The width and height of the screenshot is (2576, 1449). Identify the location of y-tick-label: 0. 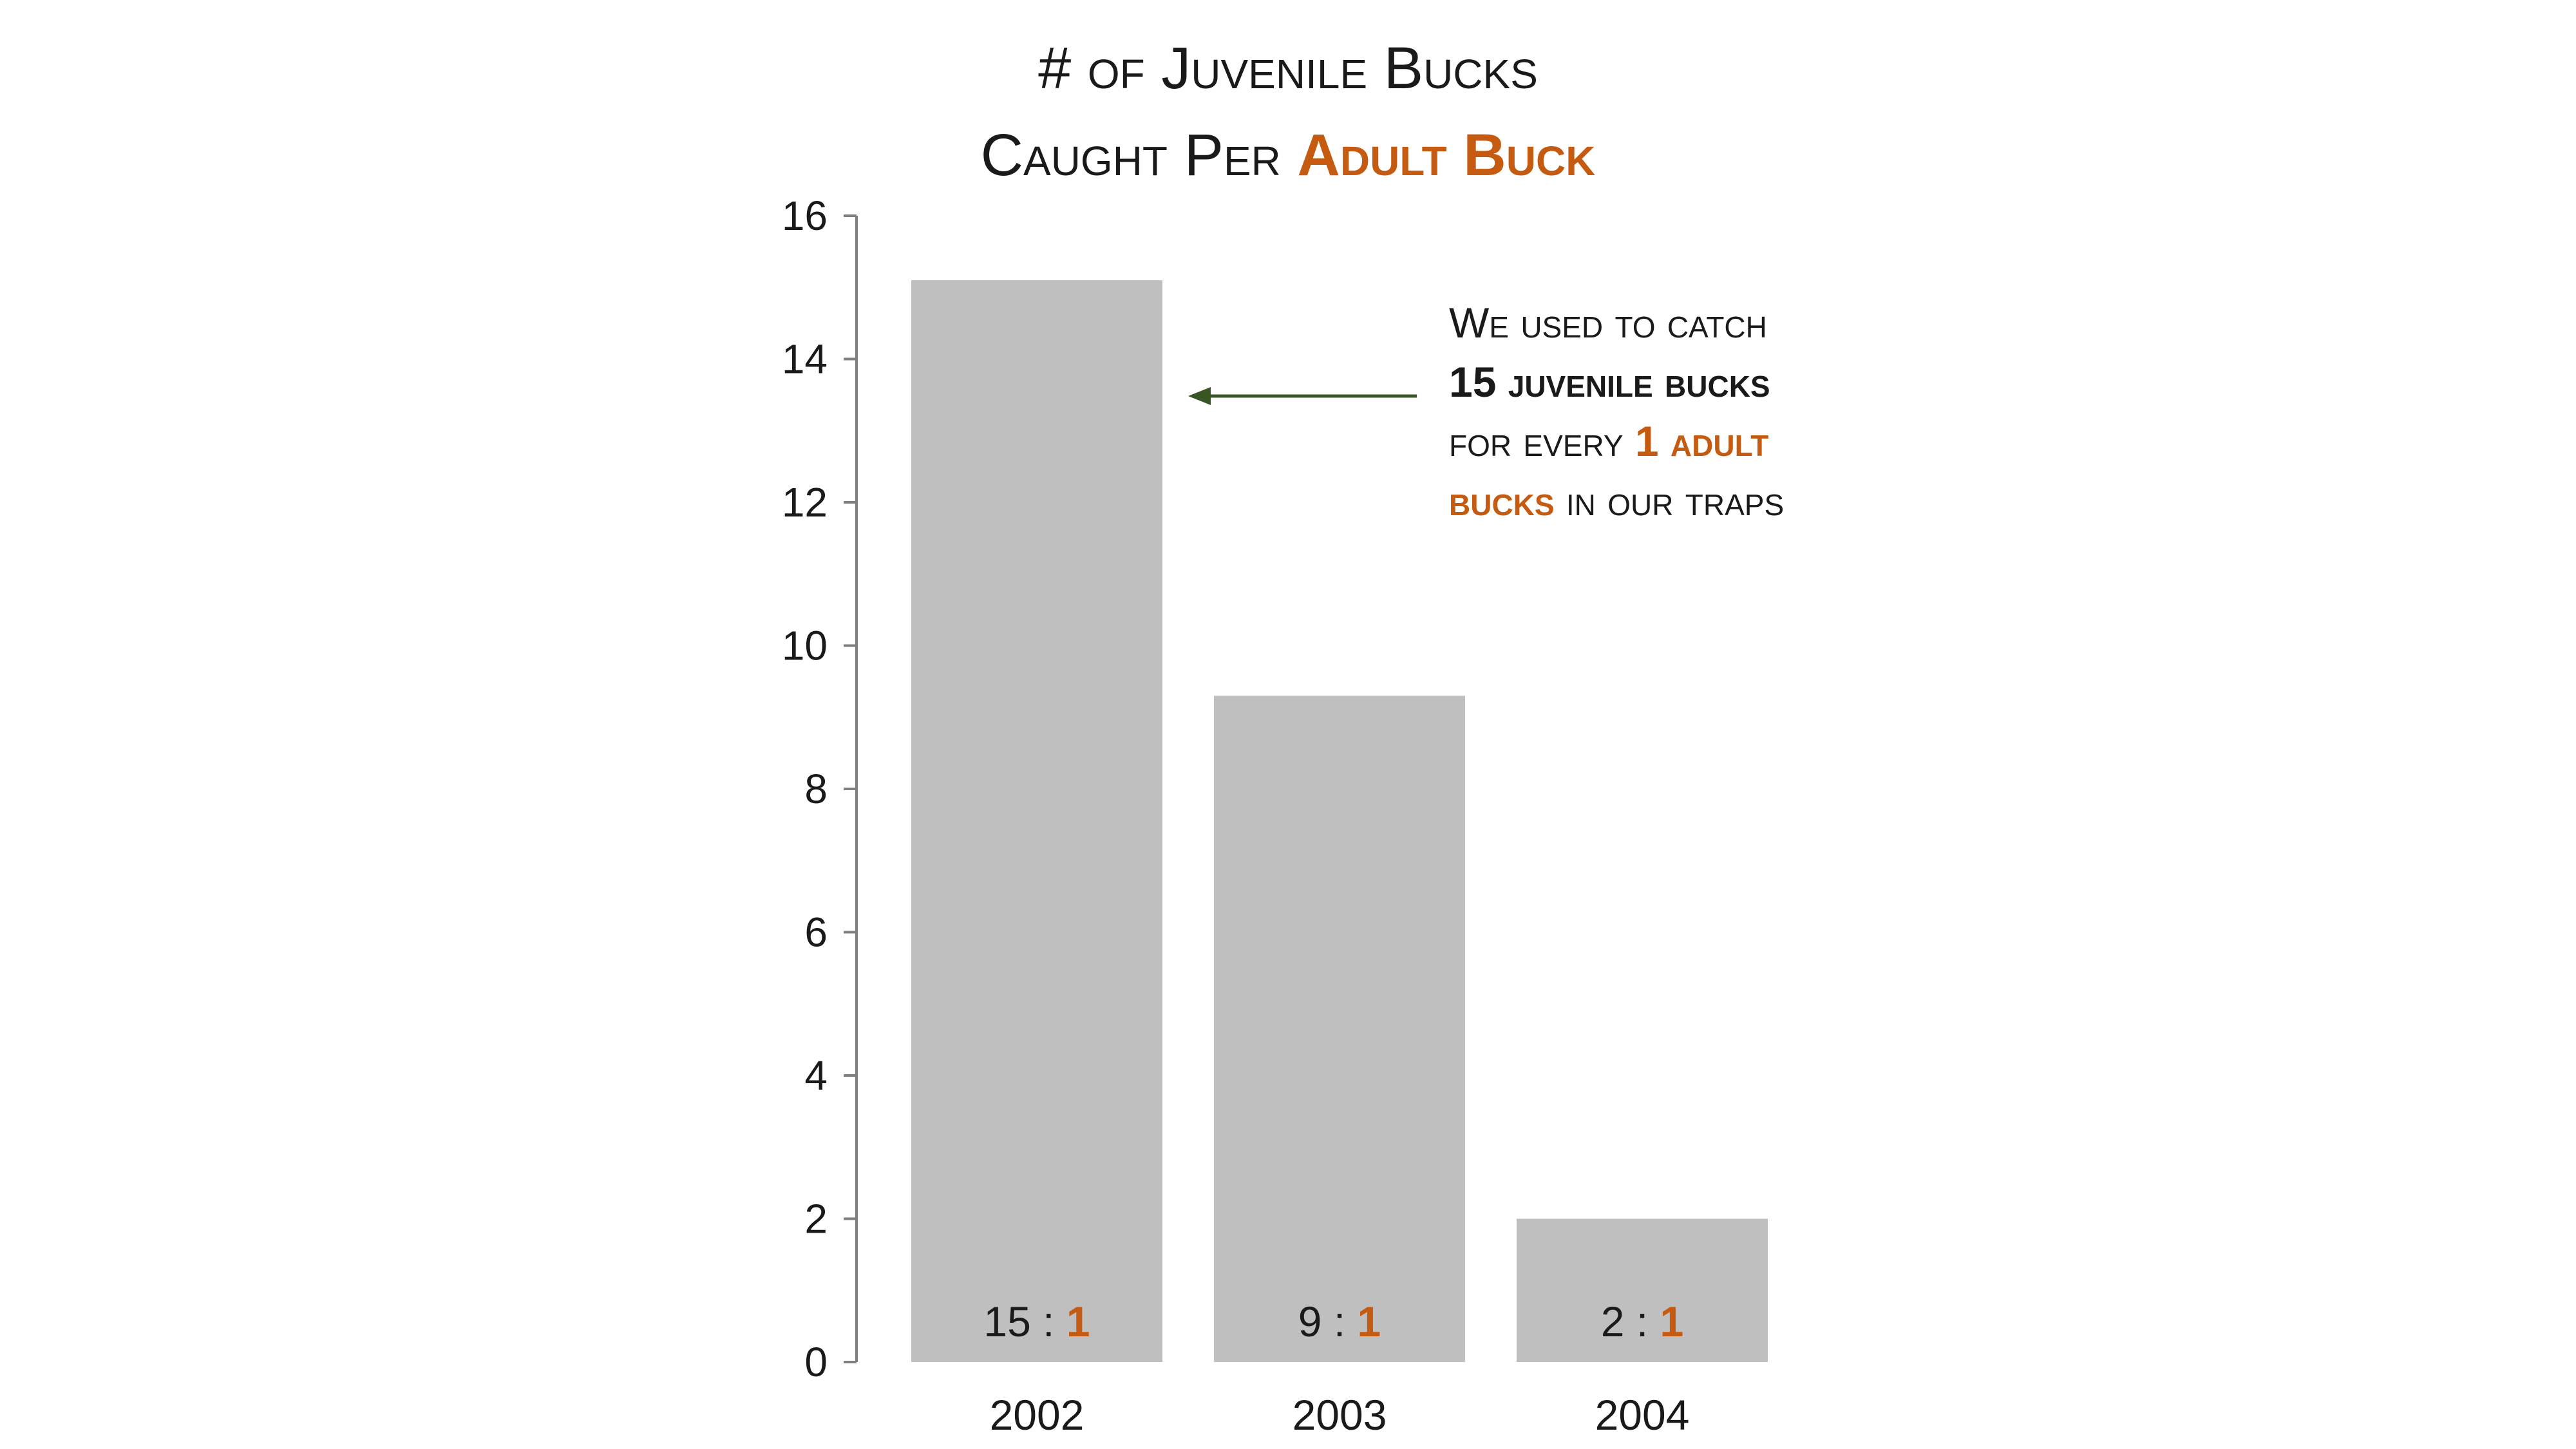
(816, 1362).